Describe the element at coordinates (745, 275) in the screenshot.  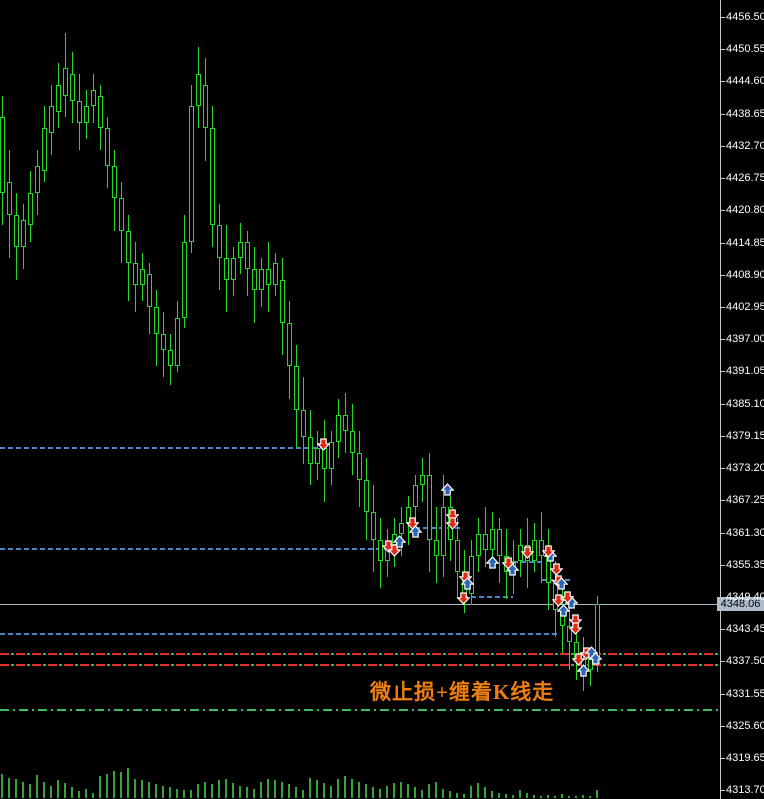
I see `axis-price-label: 4408.90` at that location.